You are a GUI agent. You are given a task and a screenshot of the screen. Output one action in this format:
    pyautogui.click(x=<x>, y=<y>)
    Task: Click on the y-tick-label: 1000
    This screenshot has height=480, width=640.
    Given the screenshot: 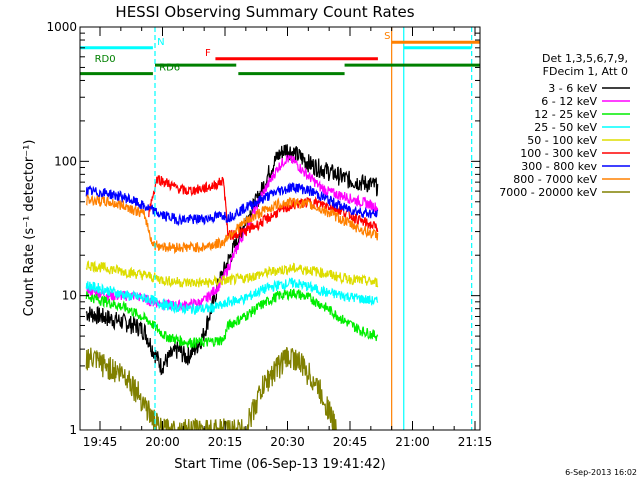 What is the action you would take?
    pyautogui.click(x=61, y=27)
    